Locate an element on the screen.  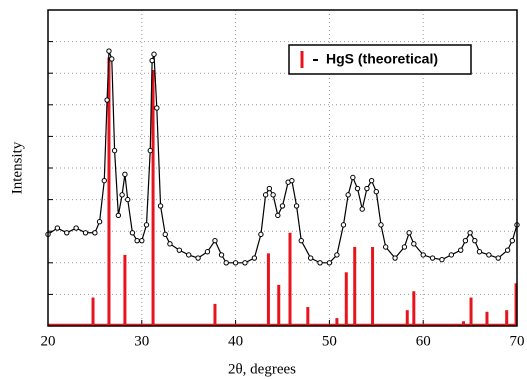
legend-label: HgS (theoretical) is located at coordinates (382, 59).